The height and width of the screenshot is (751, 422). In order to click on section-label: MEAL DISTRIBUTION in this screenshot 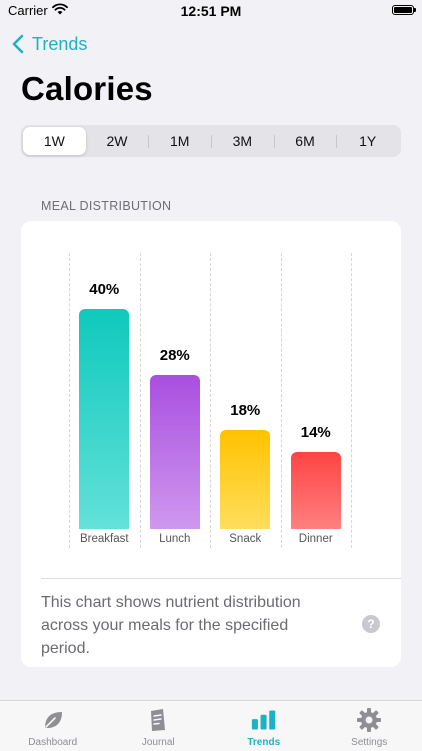, I will do `click(106, 206)`.